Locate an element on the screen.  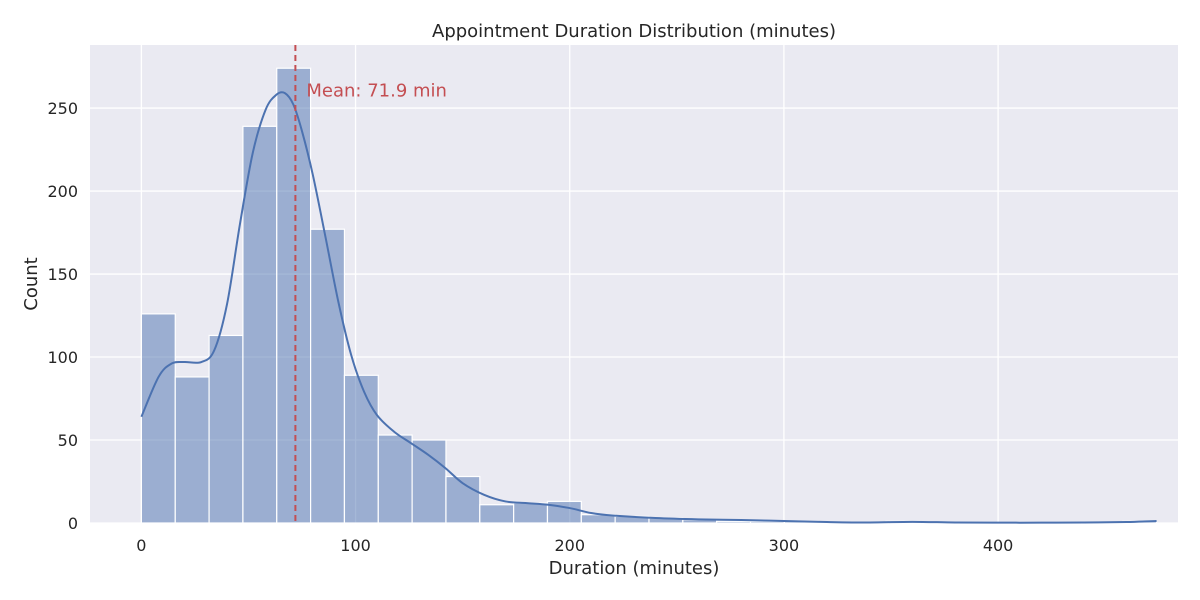
x-tick-label: 0 is located at coordinates (141, 545).